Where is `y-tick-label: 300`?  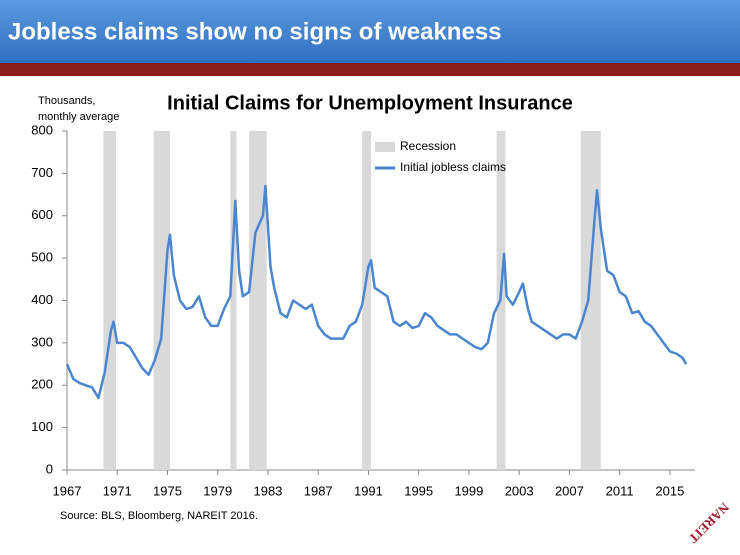
y-tick-label: 300 is located at coordinates (42, 341).